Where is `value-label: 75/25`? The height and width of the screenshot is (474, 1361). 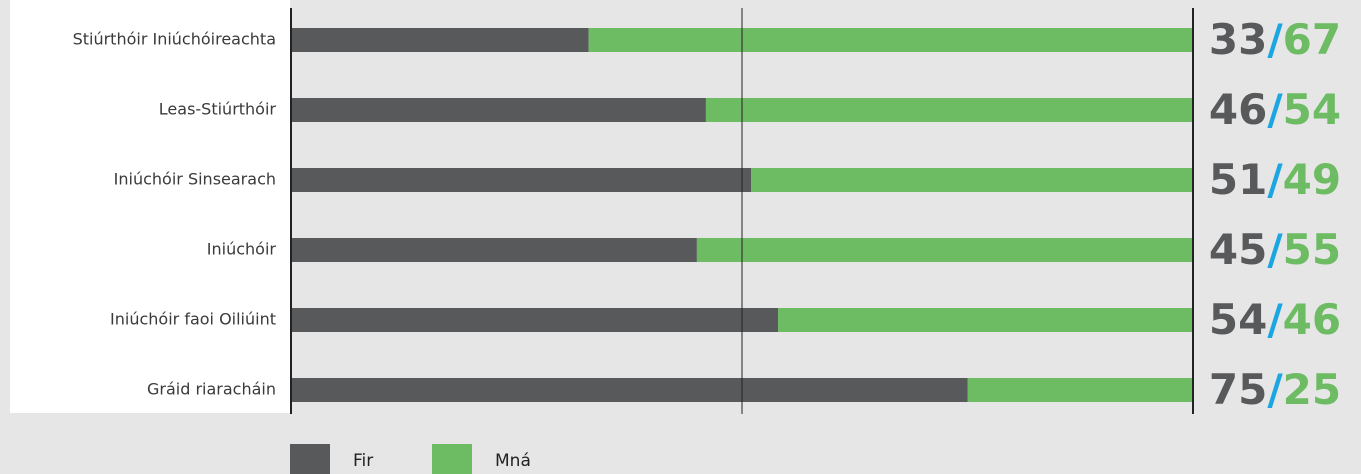
value-label: 75/25 is located at coordinates (1275, 389).